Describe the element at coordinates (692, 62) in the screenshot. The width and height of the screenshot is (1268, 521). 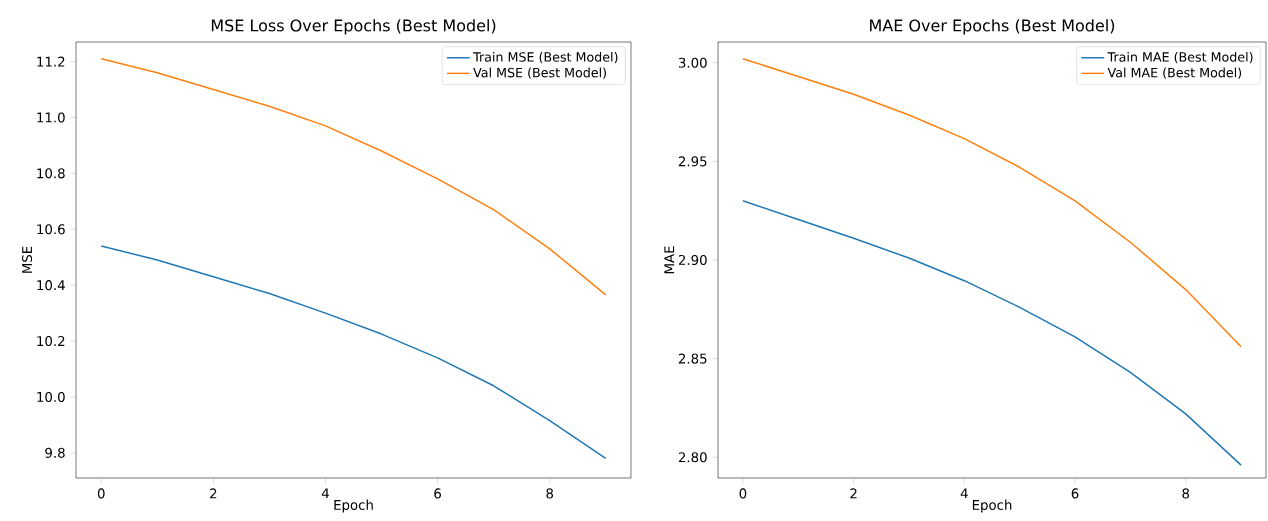
I see `y-tick-label: 3.00` at that location.